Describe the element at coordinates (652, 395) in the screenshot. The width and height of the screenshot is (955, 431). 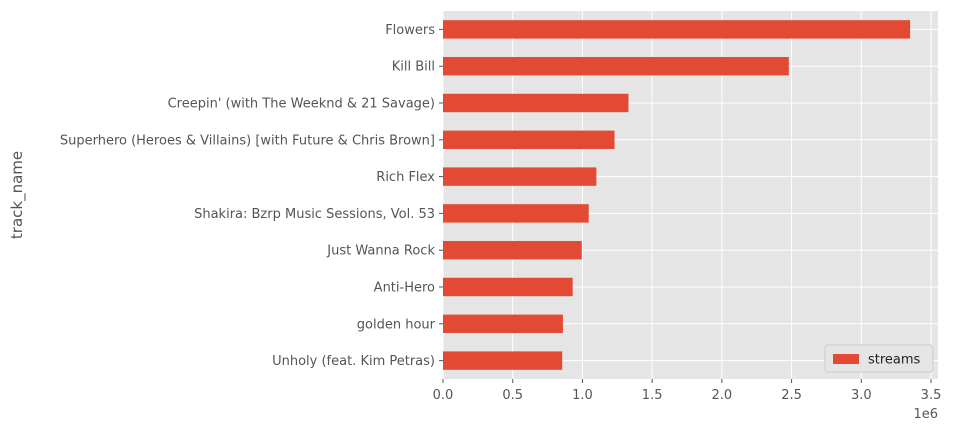
I see `x-tick-label: 1.5` at that location.